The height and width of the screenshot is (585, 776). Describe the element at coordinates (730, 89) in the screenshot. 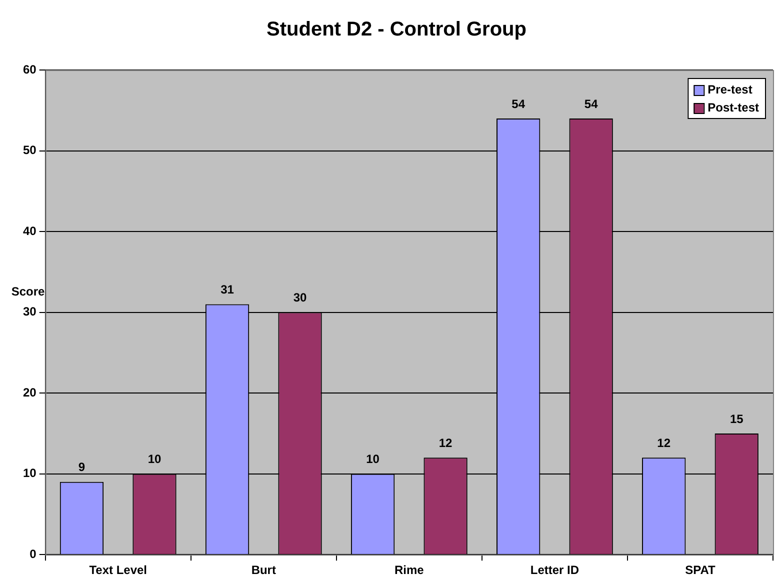

I see `legend-label: Pre-test` at that location.